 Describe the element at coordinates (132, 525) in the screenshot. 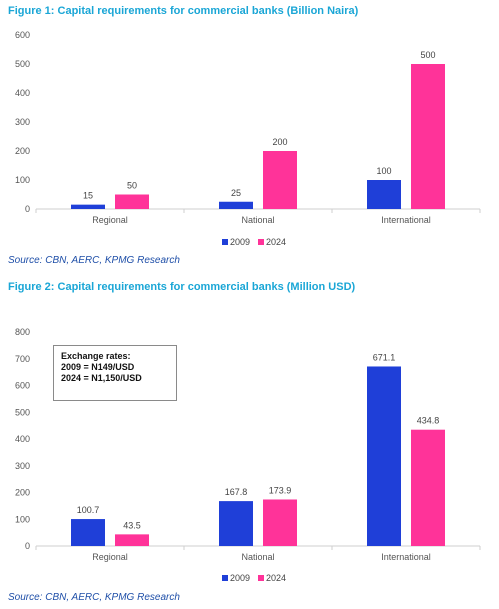

I see `data-label: 43.5` at that location.